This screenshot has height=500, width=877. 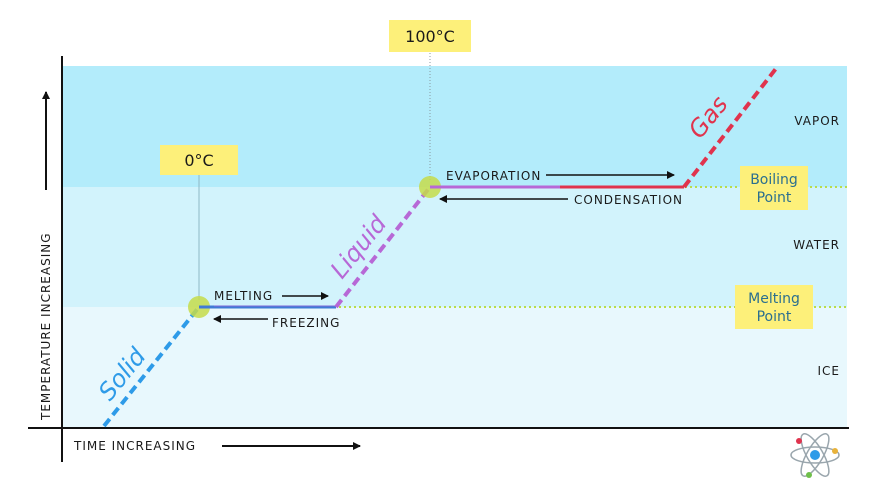 What do you see at coordinates (815, 455) in the screenshot?
I see `atom-logo-icon` at bounding box center [815, 455].